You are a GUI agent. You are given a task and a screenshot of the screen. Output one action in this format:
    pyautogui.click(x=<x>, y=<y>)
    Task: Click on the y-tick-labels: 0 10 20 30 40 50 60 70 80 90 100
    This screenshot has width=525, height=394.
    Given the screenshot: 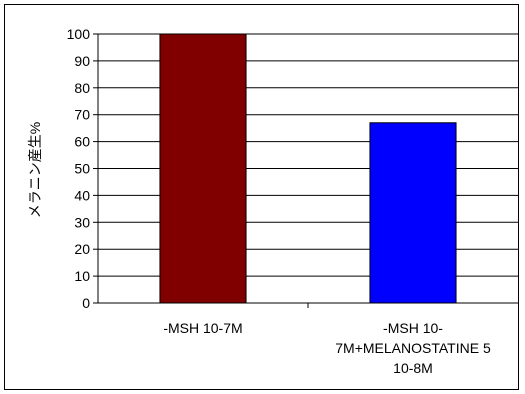 What is the action you would take?
    pyautogui.click(x=82, y=168)
    